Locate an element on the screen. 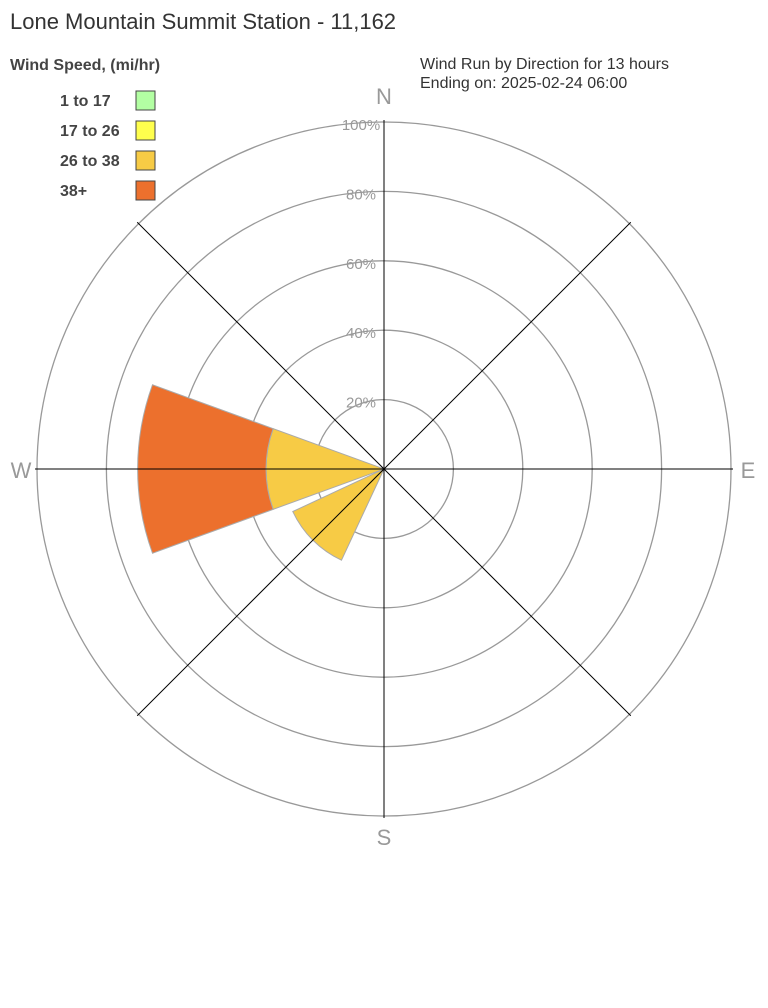 The height and width of the screenshot is (1008, 768). radial-tick-label: 80% is located at coordinates (361, 194).